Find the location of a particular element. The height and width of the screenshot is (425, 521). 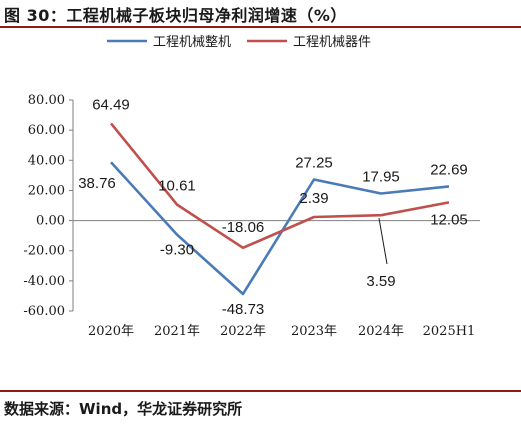

y-tick-label: 40.00 is located at coordinates (46, 160).